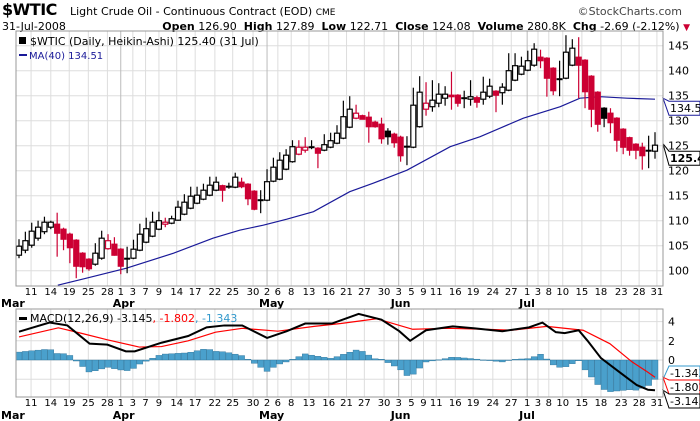 Image resolution: width=700 pixels, height=421 pixels. Describe the element at coordinates (134, 318) in the screenshot. I see `macd-legend-value: -3.145` at that location.